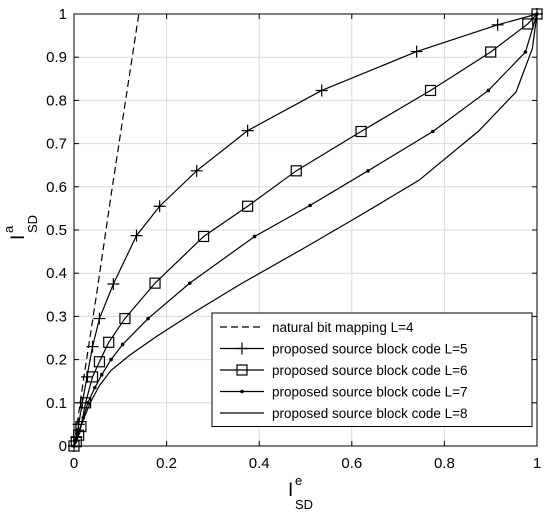 The image size is (550, 521). What do you see at coordinates (56, 403) in the screenshot?
I see `y-tick-label: 0.1` at bounding box center [56, 403].